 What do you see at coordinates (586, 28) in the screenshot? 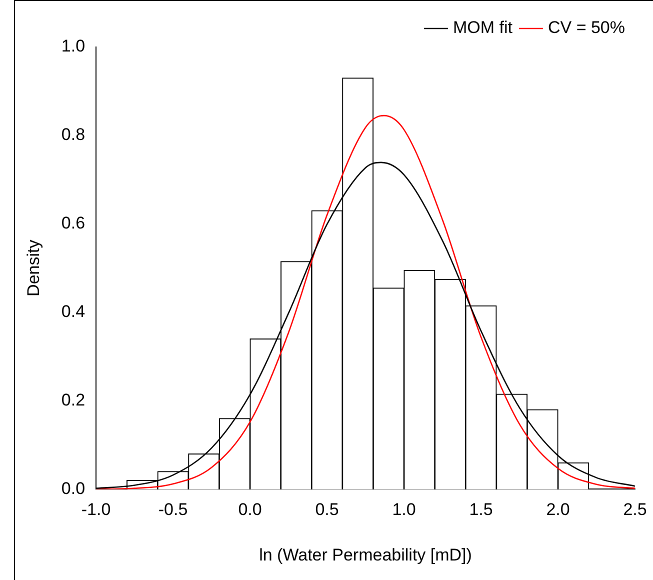
I see `legend-label: CV = 50%` at bounding box center [586, 28].